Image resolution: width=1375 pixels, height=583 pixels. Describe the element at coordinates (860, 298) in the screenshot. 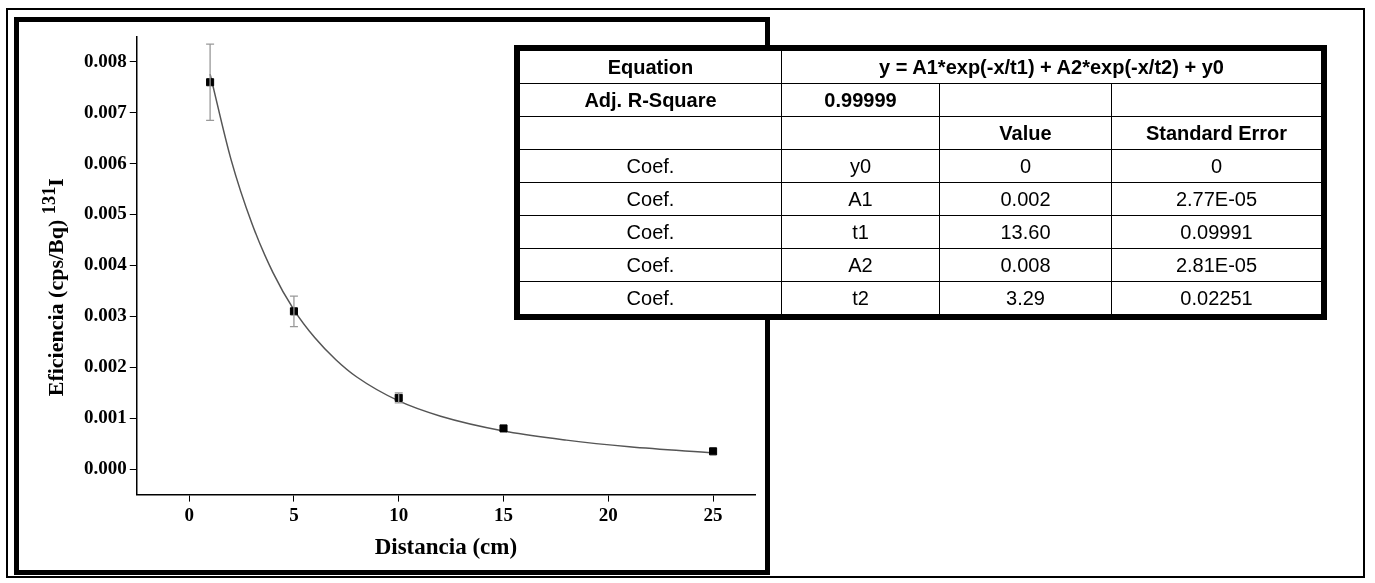

I see `text: t2` at that location.